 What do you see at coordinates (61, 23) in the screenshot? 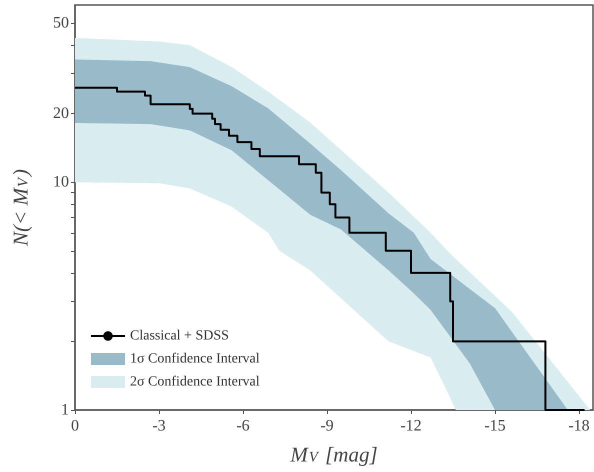
I see `y-tick-label: 50` at bounding box center [61, 23].